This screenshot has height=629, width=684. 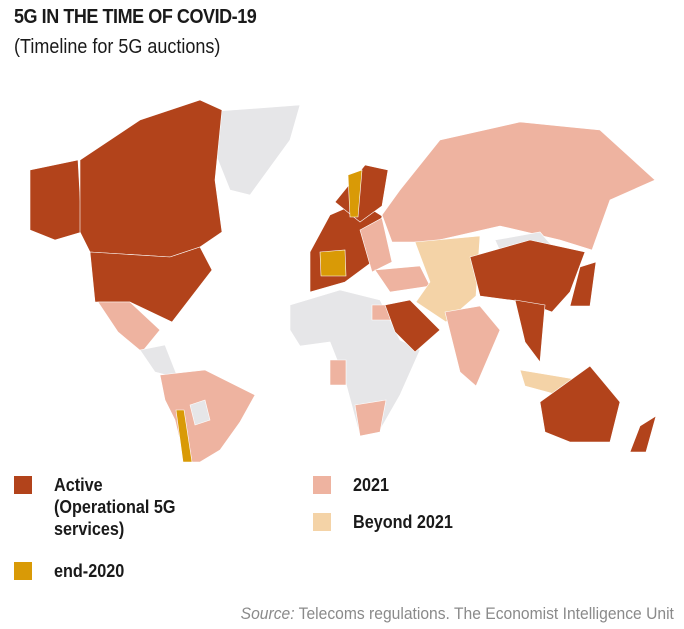 I want to click on region-sweden, so click(x=355, y=193).